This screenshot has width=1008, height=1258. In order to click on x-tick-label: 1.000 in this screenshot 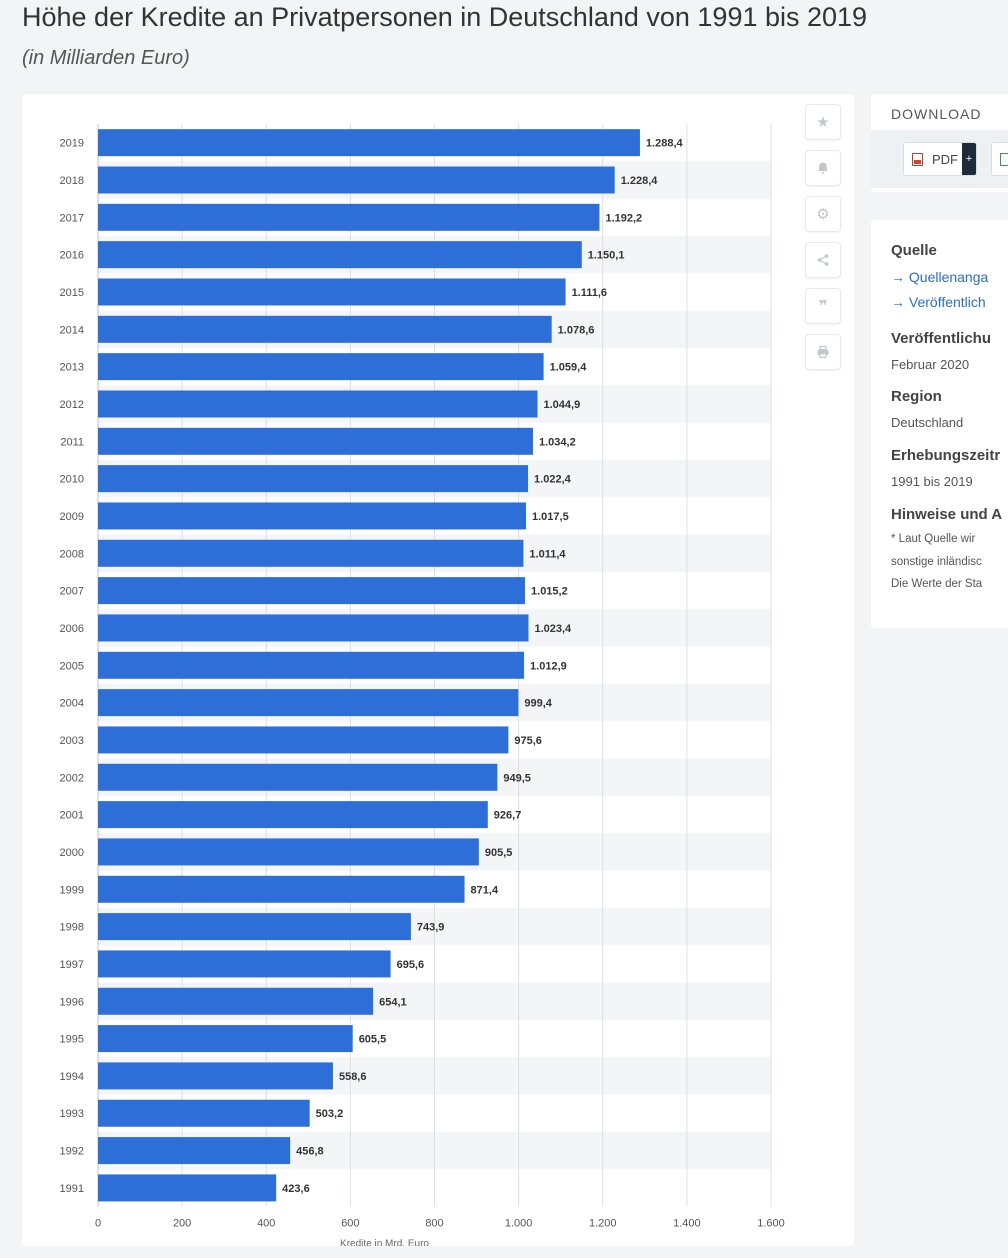, I will do `click(519, 1224)`.